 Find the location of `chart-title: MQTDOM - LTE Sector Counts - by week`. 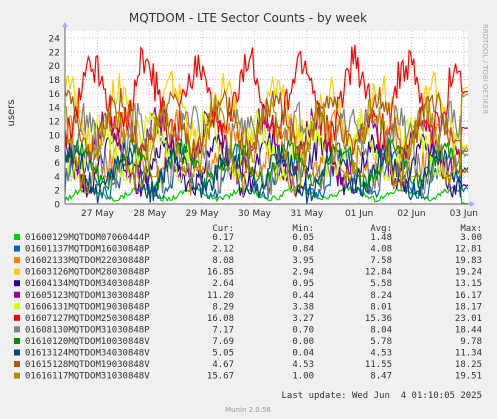

chart-title: MQTDOM - LTE Sector Counts - by week is located at coordinates (248, 18).